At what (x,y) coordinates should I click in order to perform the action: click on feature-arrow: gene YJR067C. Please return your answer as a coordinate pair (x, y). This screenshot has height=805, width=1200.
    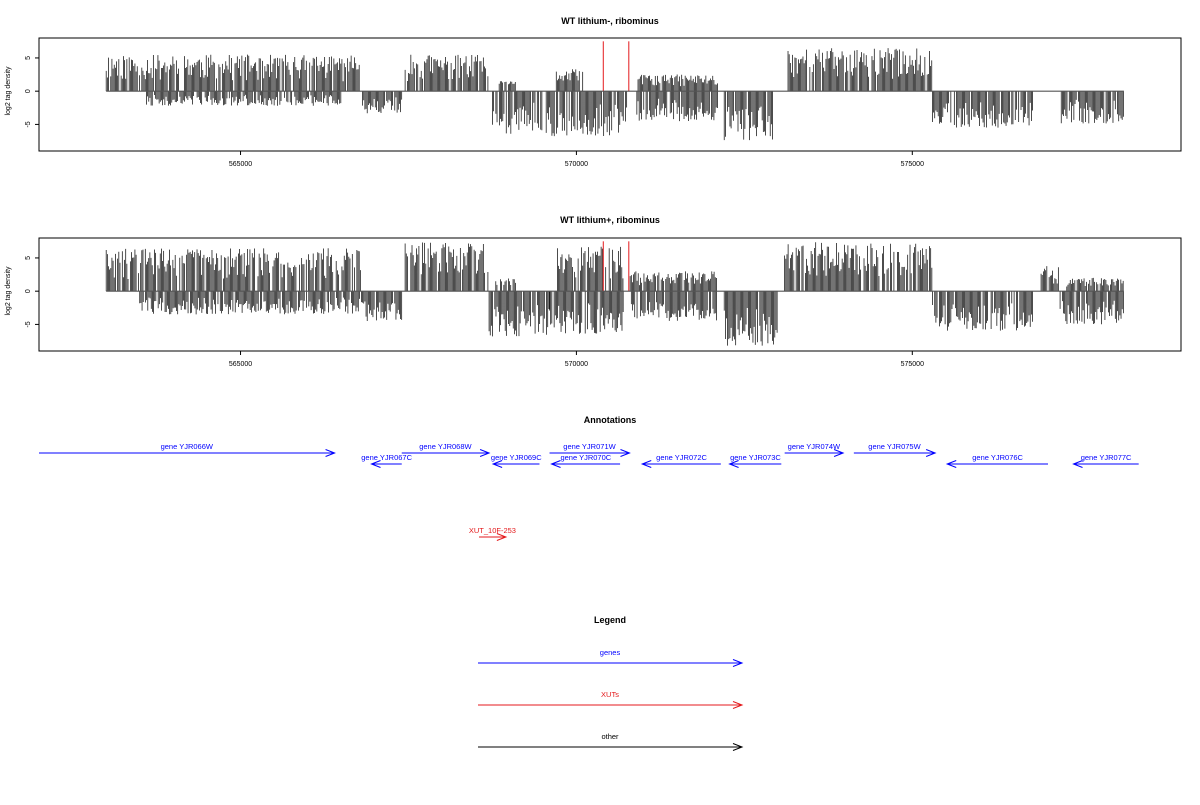
    Looking at the image, I should click on (387, 460).